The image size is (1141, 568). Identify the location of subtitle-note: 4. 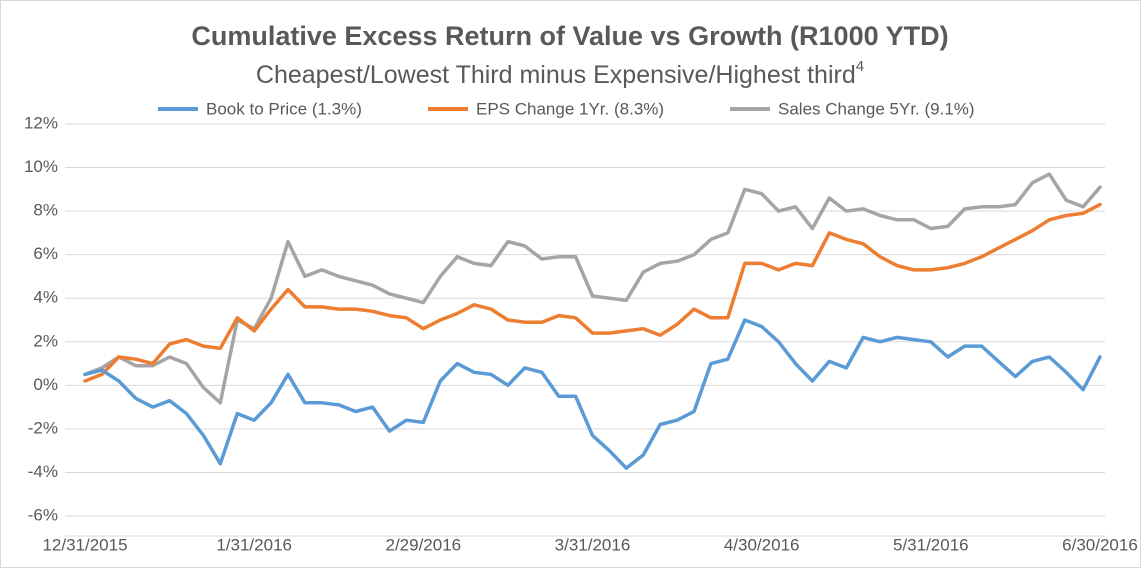
(860, 66).